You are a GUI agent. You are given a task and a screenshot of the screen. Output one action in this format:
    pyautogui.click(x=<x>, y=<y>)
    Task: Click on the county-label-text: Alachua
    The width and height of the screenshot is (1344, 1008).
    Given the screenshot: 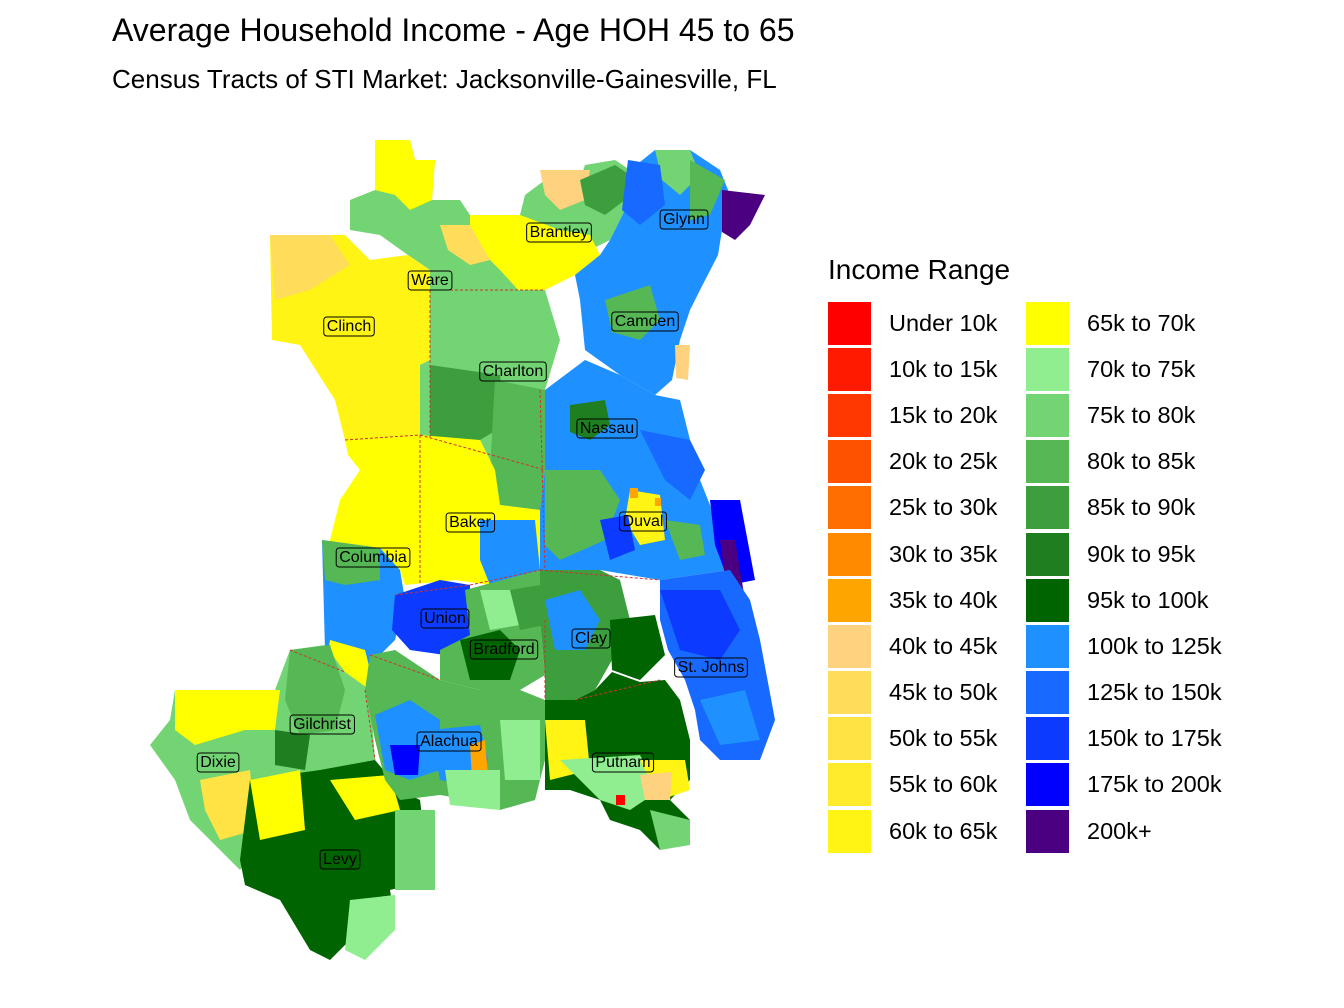 What is the action you would take?
    pyautogui.click(x=449, y=741)
    